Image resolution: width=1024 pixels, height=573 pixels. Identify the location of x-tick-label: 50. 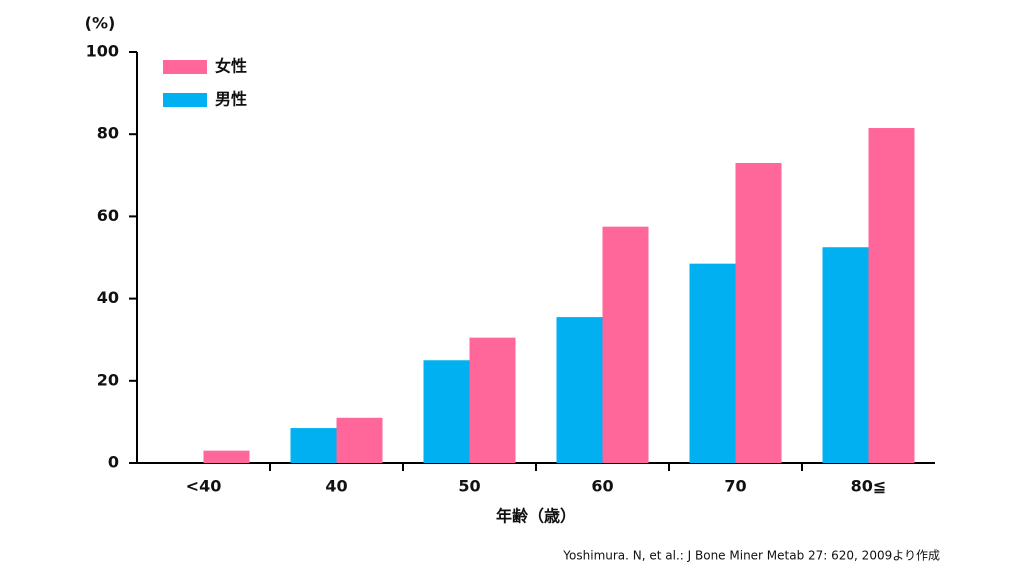
(469, 486).